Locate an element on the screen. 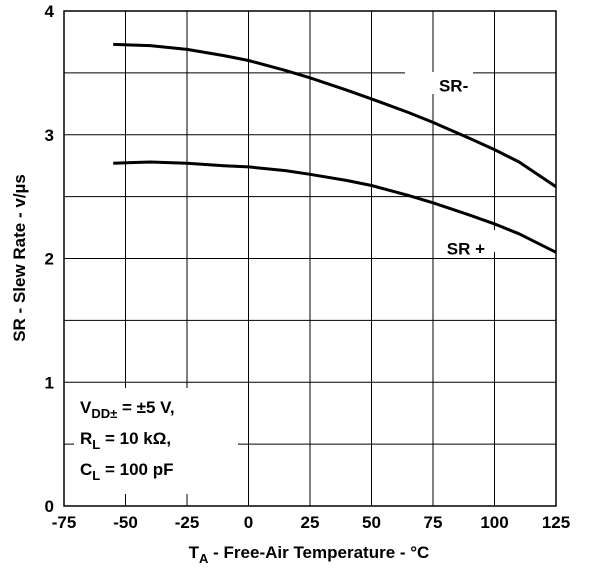 This screenshot has height=570, width=592. condition-symbol: R is located at coordinates (86, 438).